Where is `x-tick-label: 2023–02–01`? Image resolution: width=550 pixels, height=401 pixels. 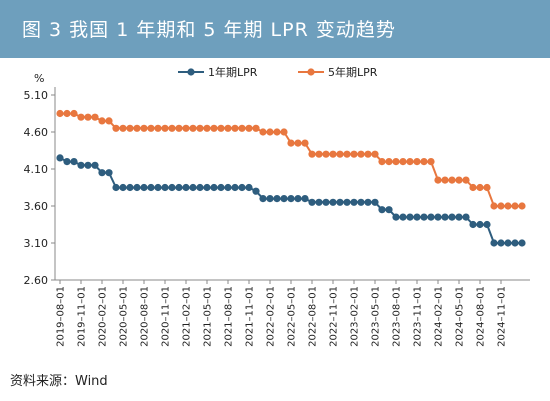
x-tick-label: 2023–02–01 is located at coordinates (355, 316).